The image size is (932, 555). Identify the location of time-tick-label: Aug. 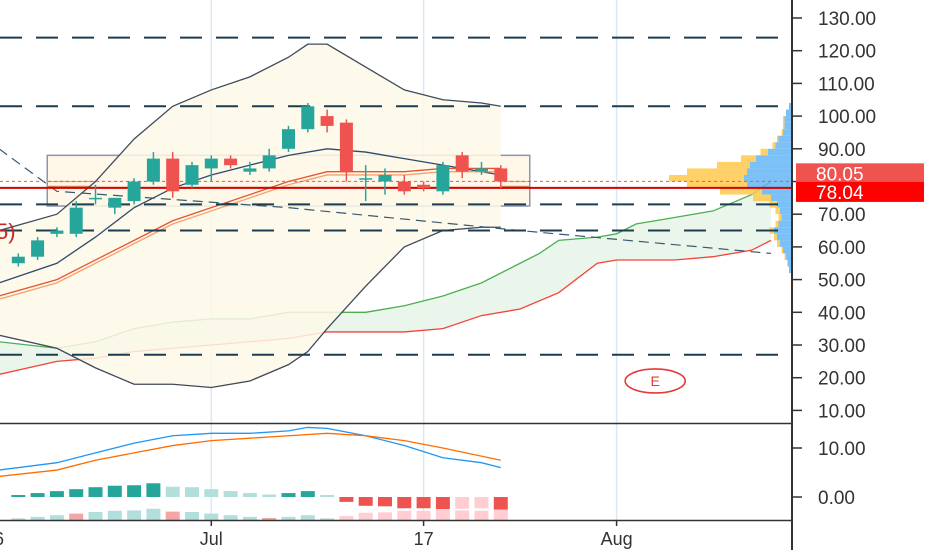
(617, 539).